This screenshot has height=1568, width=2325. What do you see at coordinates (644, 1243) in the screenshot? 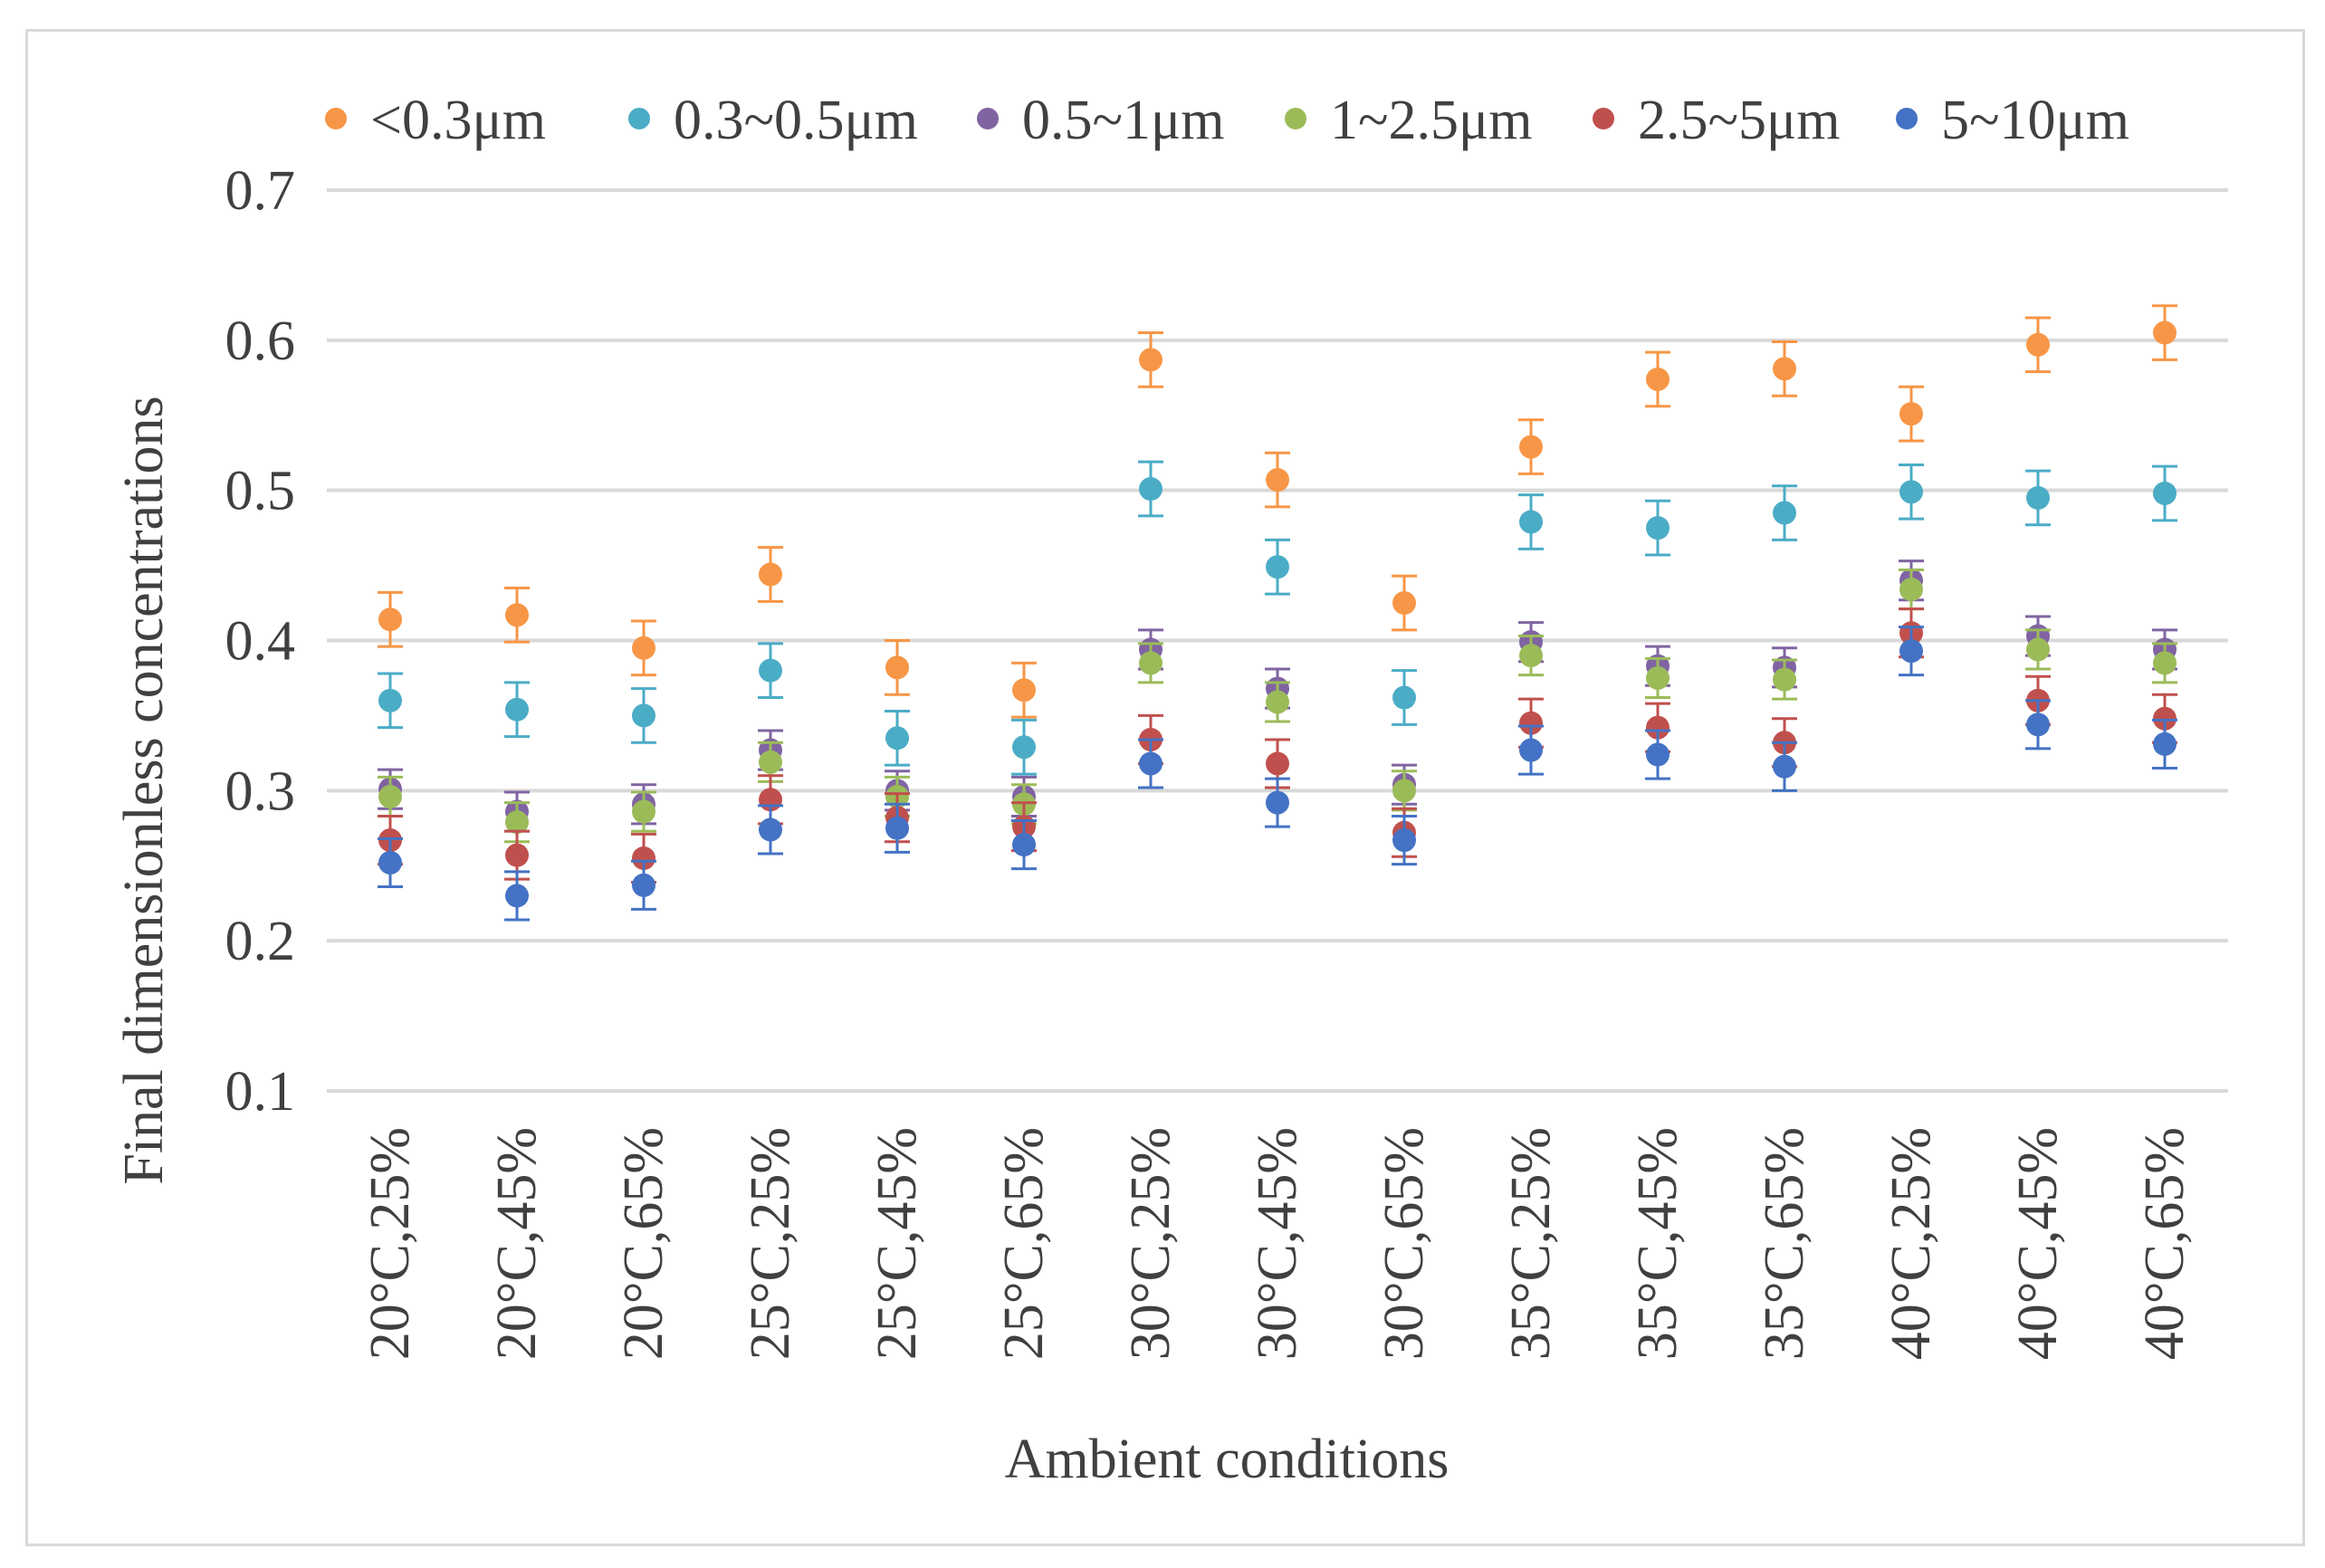
I see `x-tick-label: 20°C,65%` at bounding box center [644, 1243].